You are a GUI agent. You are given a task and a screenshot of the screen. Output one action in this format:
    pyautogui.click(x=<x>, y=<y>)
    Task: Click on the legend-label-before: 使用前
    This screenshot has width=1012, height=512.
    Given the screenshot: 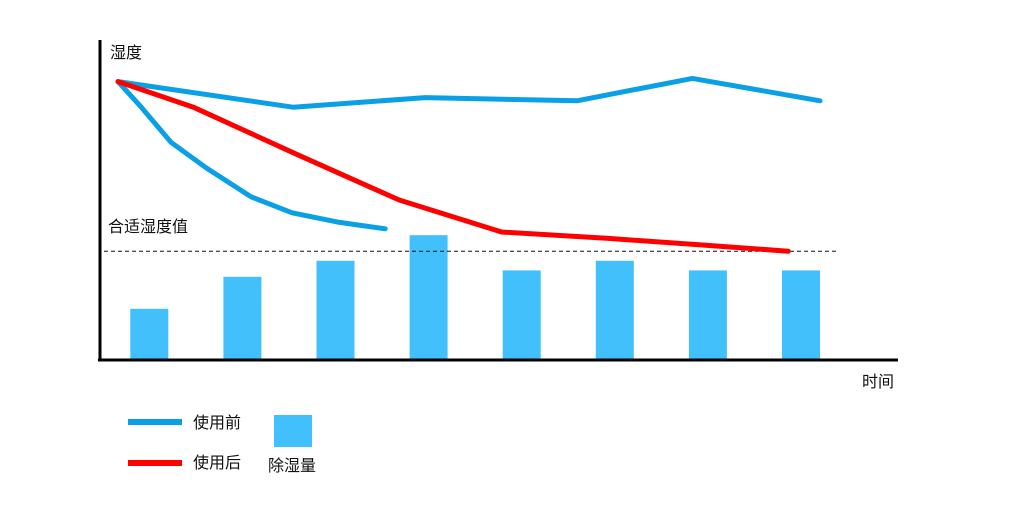 What is the action you would take?
    pyautogui.click(x=217, y=422)
    